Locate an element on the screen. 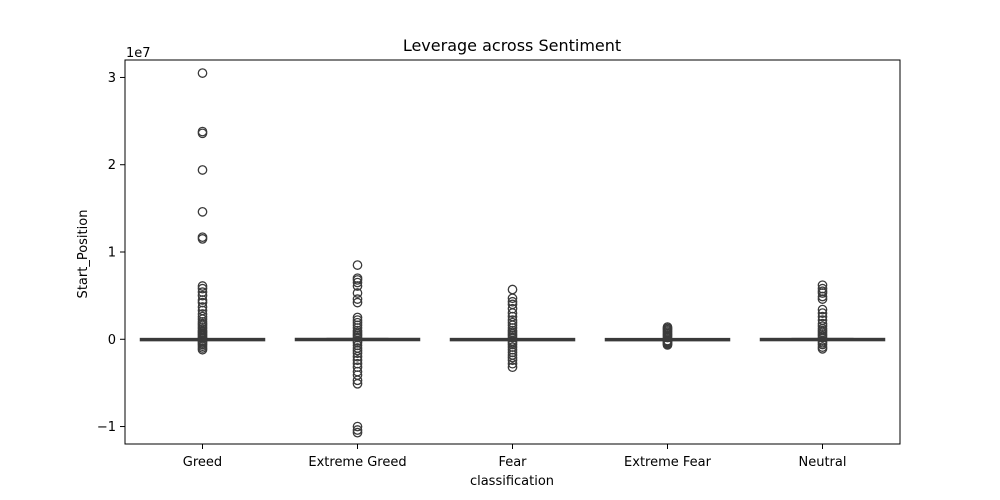 The width and height of the screenshot is (1000, 500). y-tick-label: −1 is located at coordinates (106, 427).